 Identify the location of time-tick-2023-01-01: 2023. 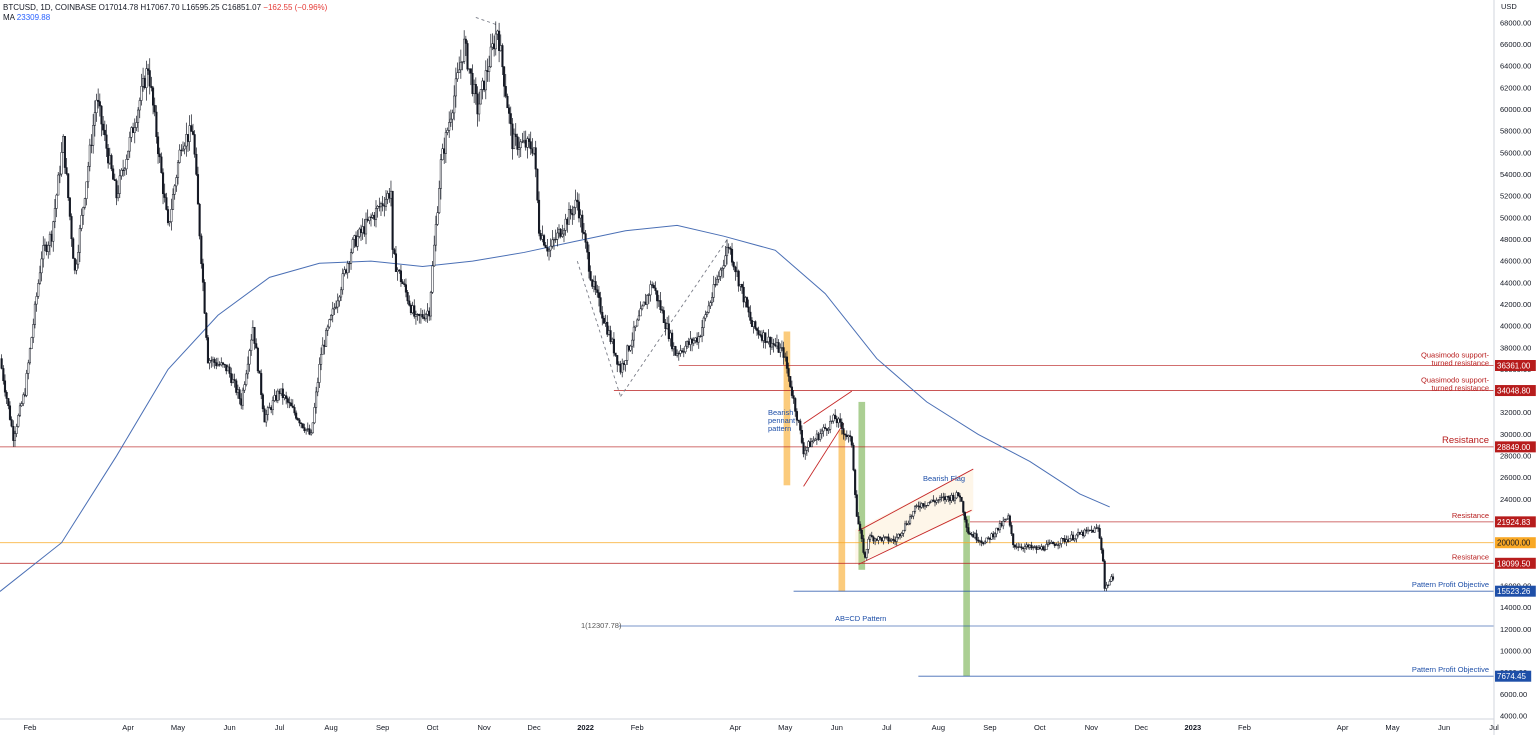
(1193, 727).